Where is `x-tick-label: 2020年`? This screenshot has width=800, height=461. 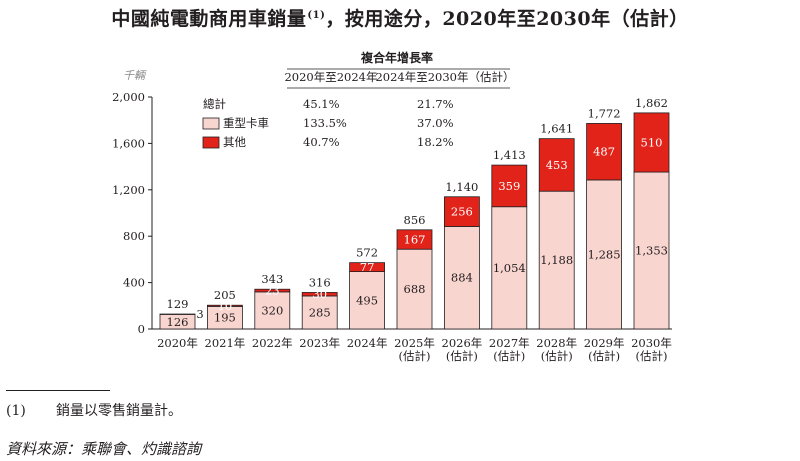 x-tick-label: 2020年 is located at coordinates (177, 343).